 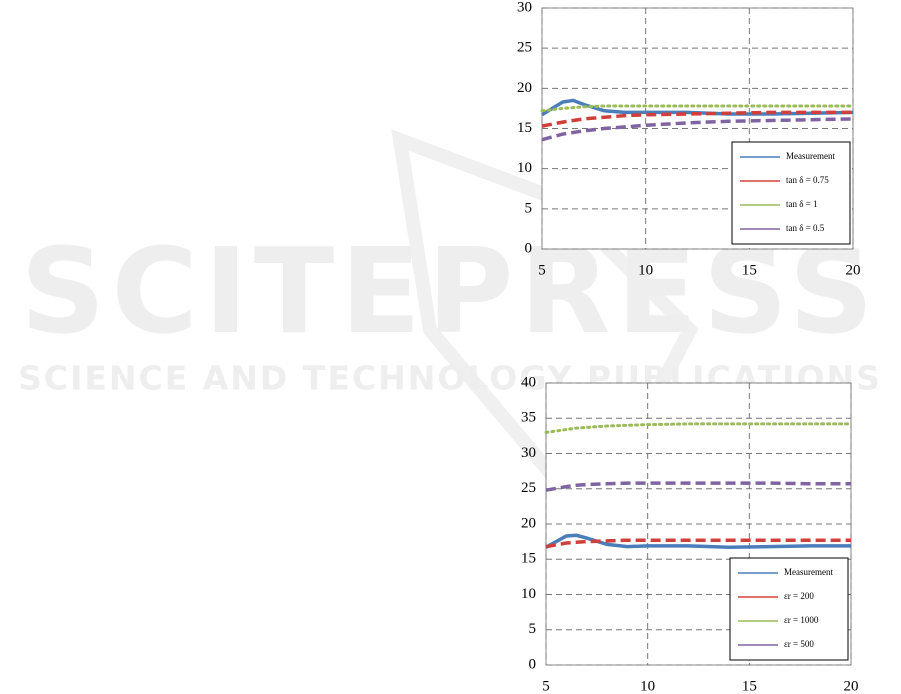 I want to click on legend-label: εr = 200, so click(x=799, y=596).